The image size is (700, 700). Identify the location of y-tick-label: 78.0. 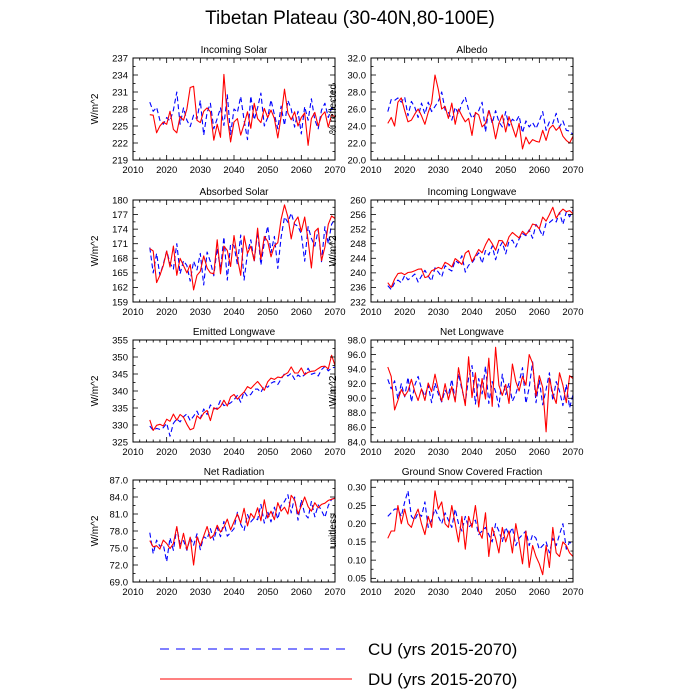
(119, 531).